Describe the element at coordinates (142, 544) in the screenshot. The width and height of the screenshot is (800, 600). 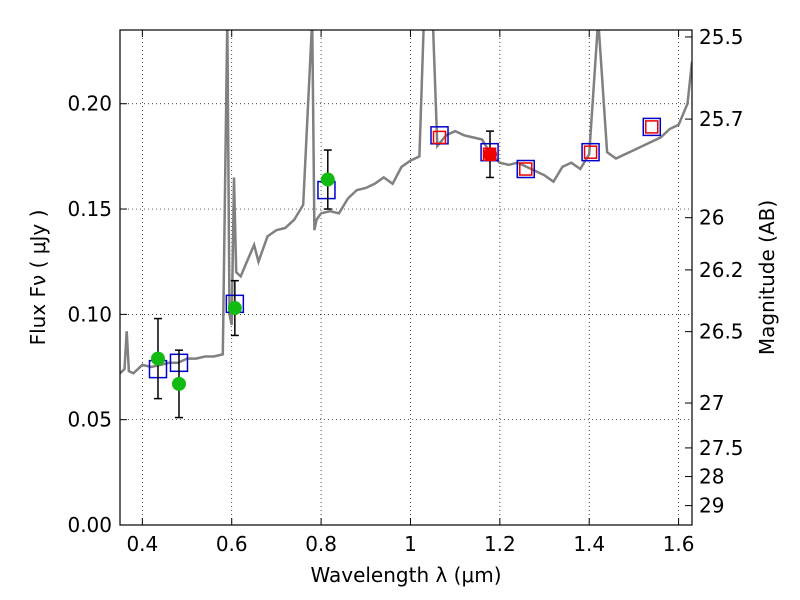
I see `x-tick-label: 0.4` at that location.